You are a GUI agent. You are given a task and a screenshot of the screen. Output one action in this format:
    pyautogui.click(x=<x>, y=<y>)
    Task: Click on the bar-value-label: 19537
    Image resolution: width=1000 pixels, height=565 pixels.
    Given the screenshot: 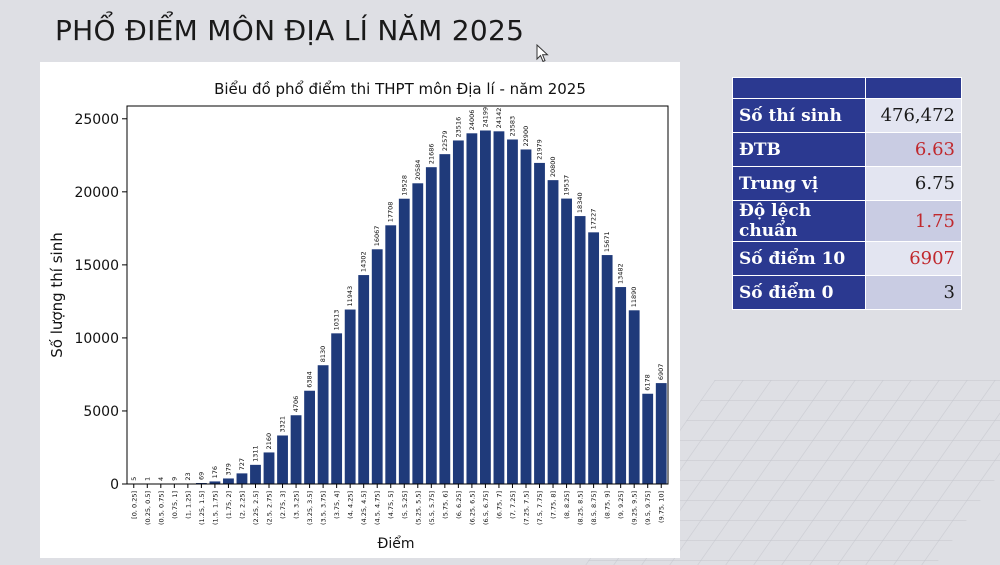 What is the action you would take?
    pyautogui.click(x=567, y=185)
    